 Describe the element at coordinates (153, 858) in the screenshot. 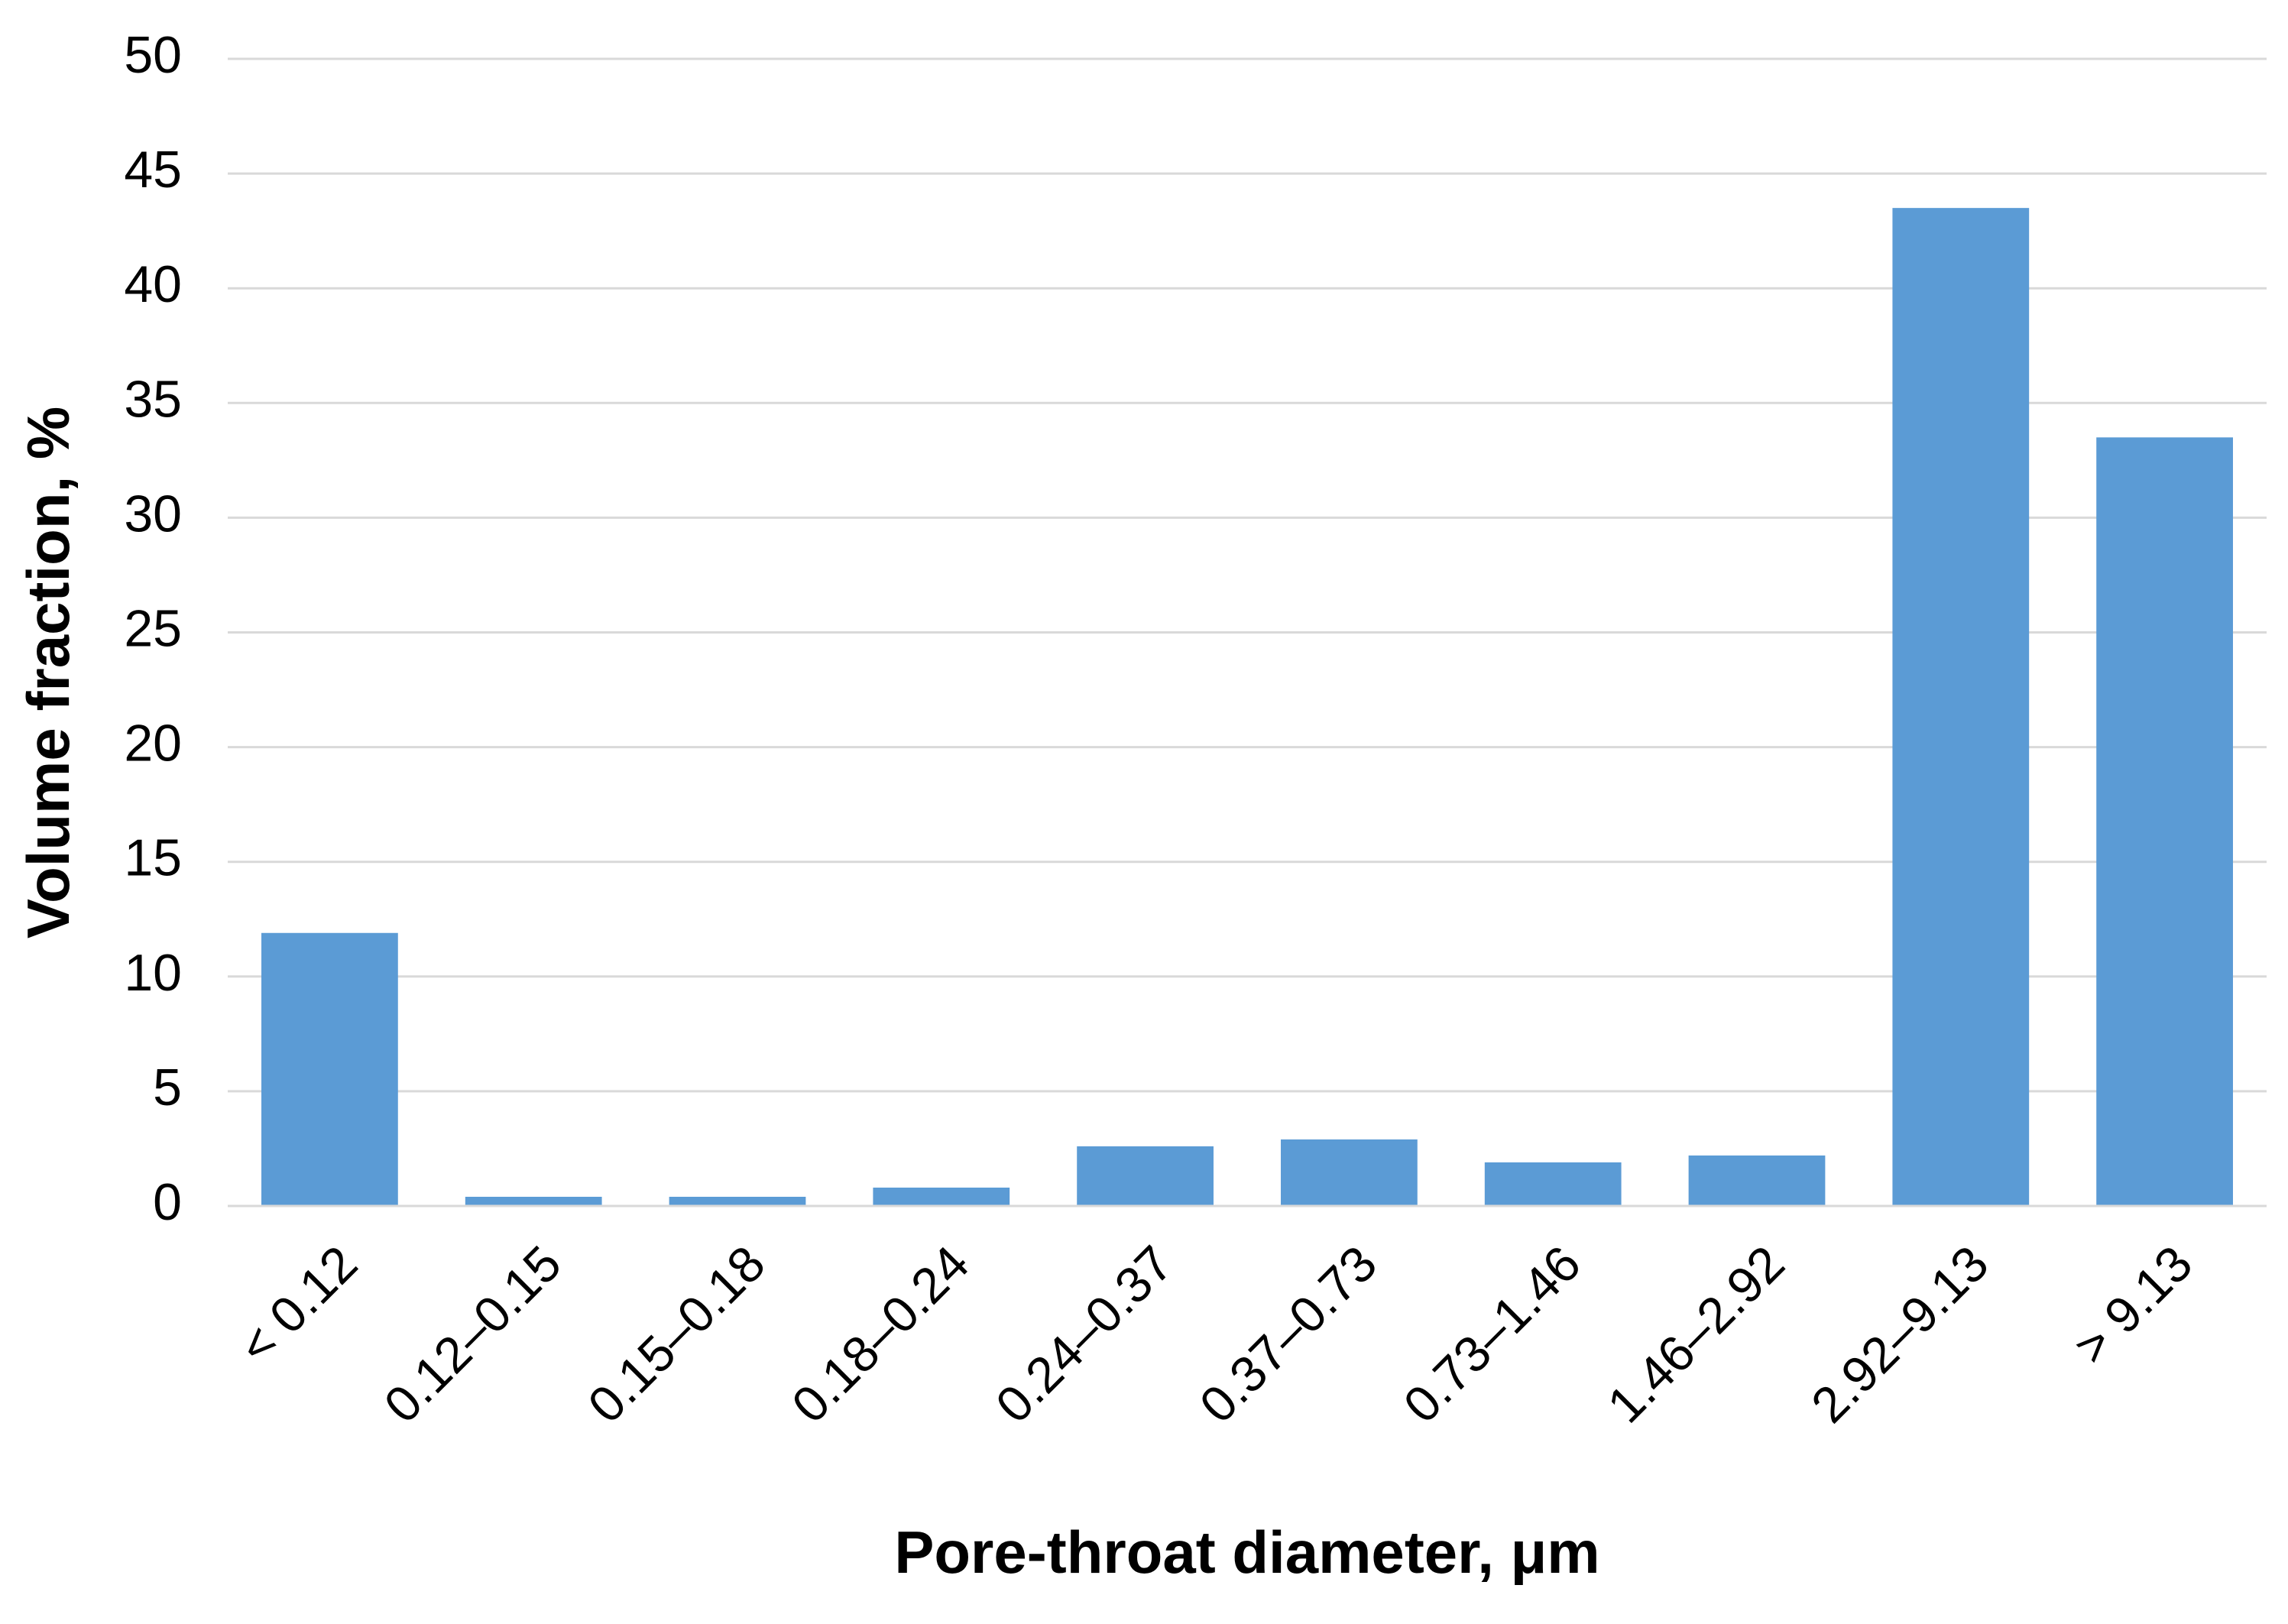

I see `y-tick-label: 15` at that location.